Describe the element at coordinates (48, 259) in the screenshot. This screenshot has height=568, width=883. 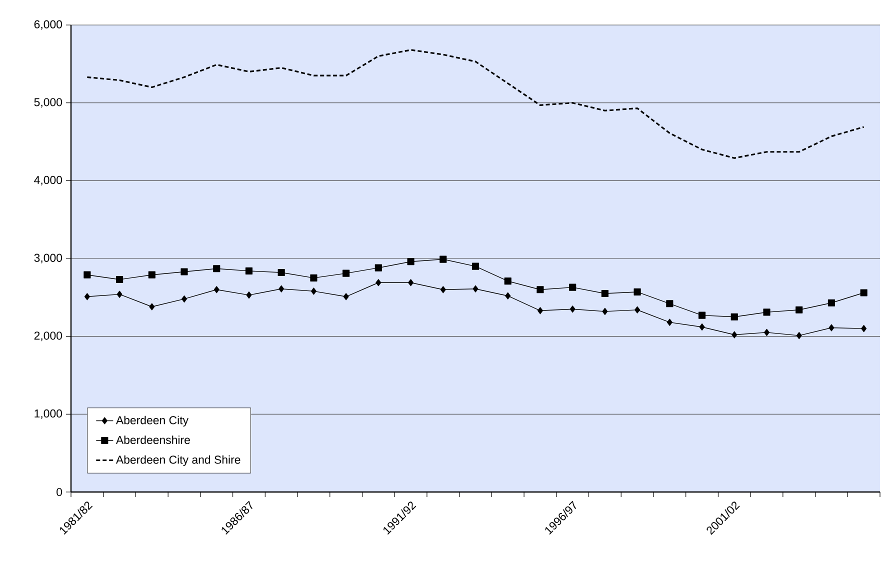
I see `y-tick-label: 3,000` at that location.